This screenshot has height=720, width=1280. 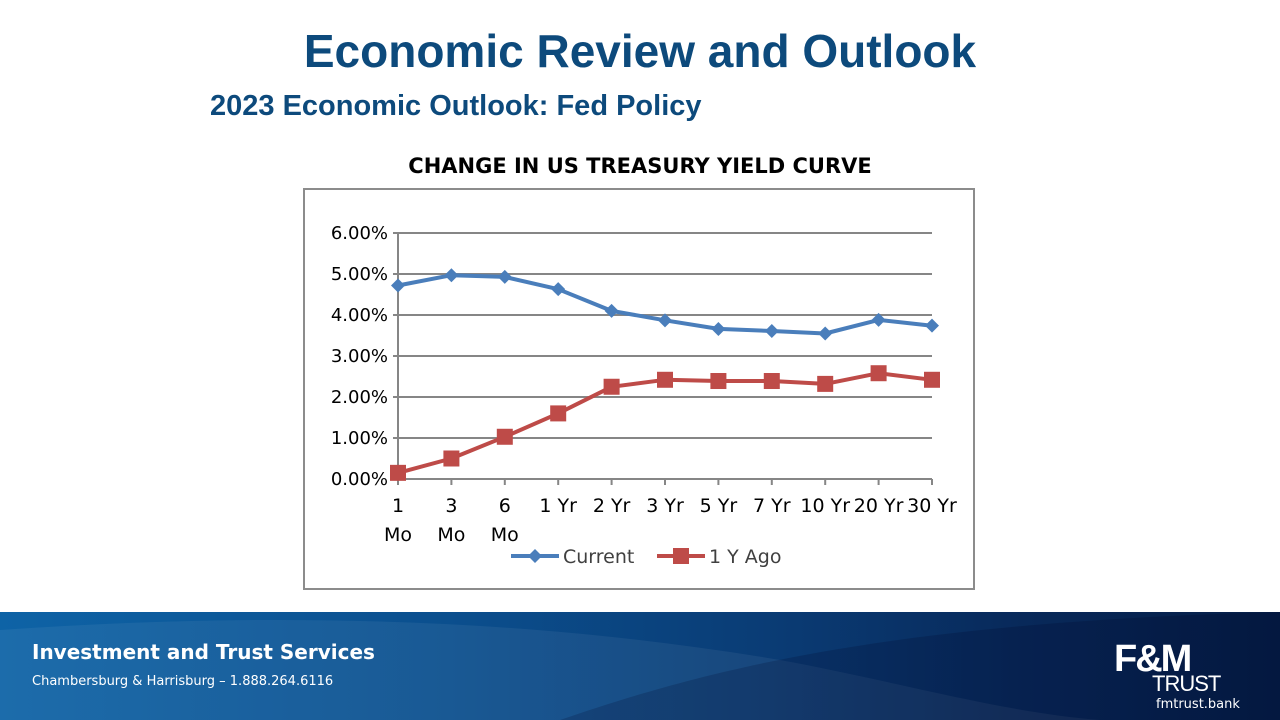 What do you see at coordinates (359, 479) in the screenshot?
I see `y-tick-label: 0.00%` at bounding box center [359, 479].